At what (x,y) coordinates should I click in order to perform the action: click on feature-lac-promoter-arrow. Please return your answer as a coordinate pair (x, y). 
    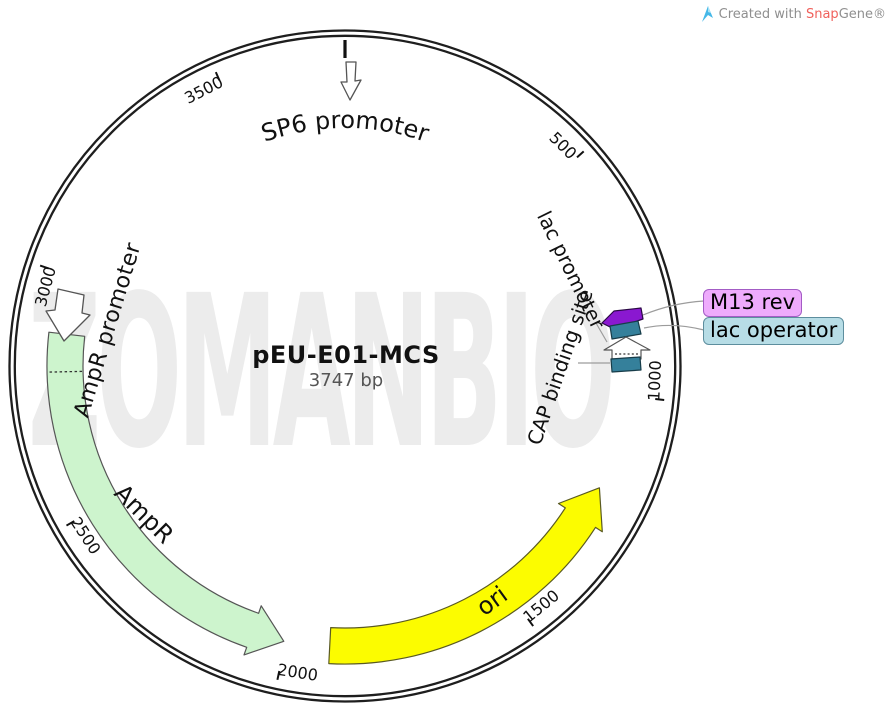
    Looking at the image, I should click on (627, 348).